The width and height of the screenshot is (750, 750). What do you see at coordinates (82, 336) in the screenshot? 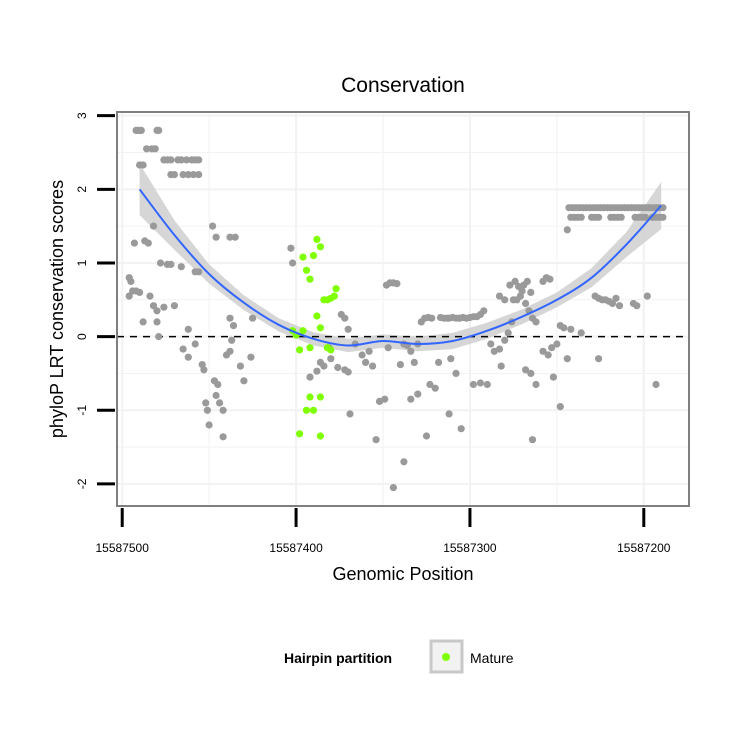
I see `y-tick-label: 0` at bounding box center [82, 336].